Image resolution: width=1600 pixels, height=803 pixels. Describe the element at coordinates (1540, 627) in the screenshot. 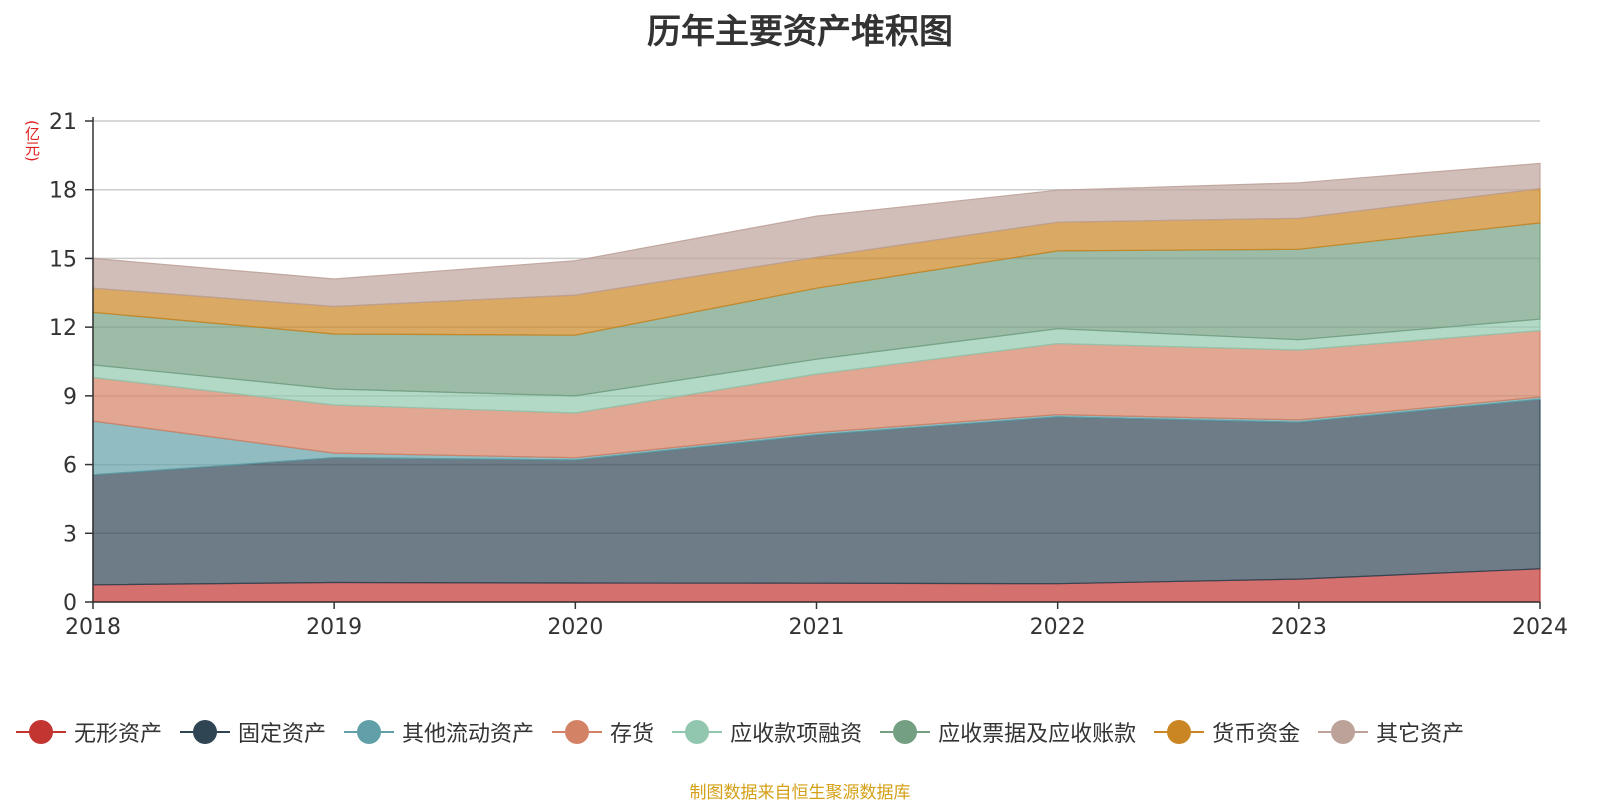

I see `x-tick-label: 2024` at that location.